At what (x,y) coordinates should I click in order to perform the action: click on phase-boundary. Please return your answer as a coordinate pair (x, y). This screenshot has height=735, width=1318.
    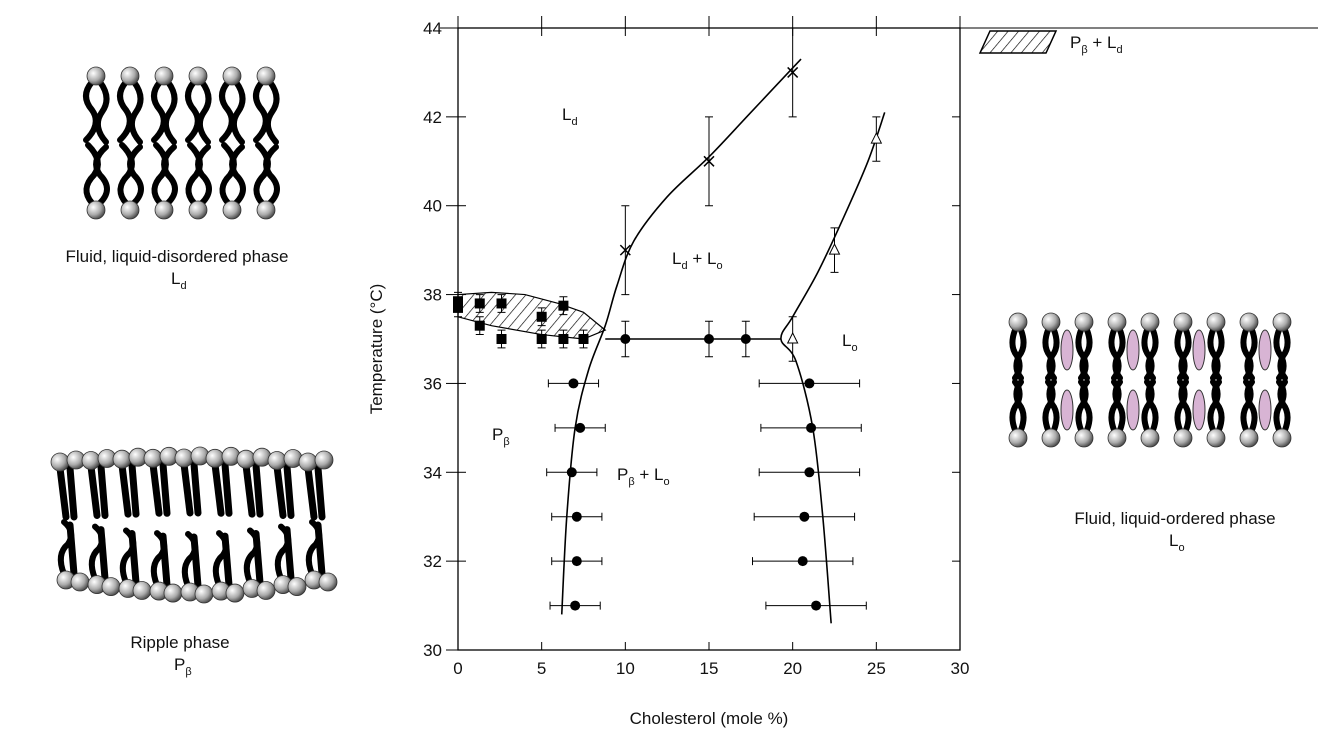
    Looking at the image, I should click on (681, 336).